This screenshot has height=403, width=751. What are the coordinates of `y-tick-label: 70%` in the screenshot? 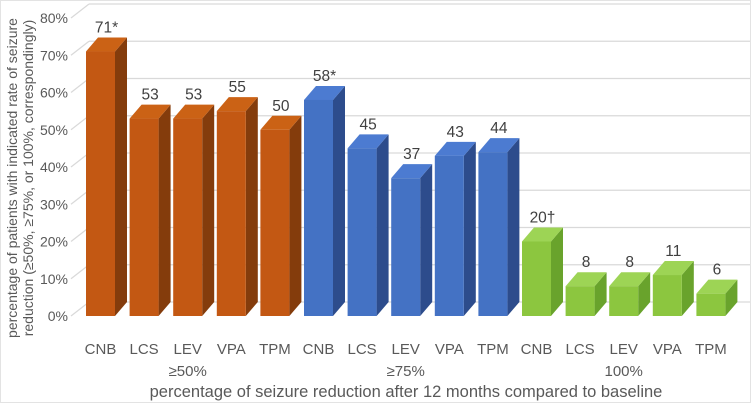 It's located at (54, 55).